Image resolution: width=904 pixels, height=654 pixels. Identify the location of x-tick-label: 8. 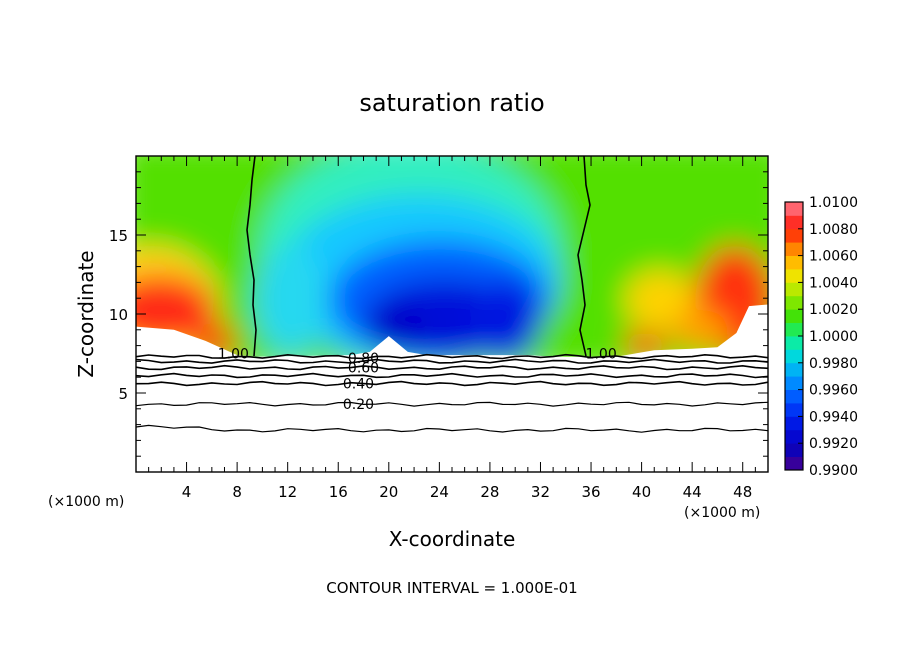
(237, 492).